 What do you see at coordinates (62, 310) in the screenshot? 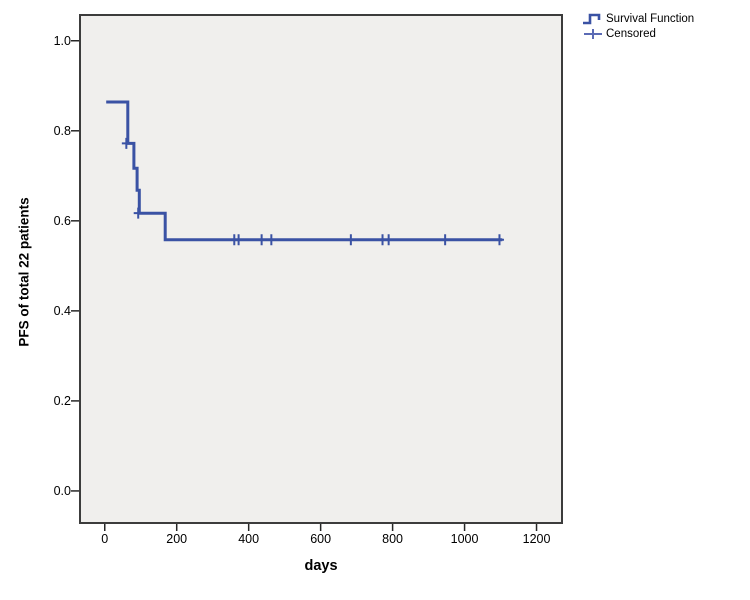
I see `y-tick-label: 0.4` at bounding box center [62, 310].